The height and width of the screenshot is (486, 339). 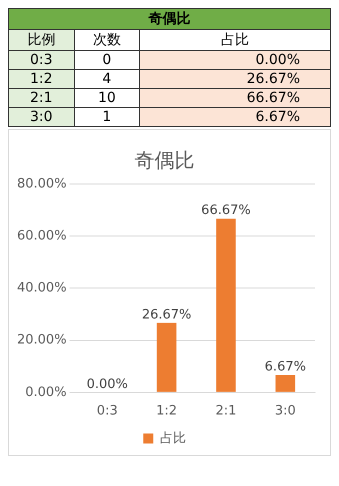 What do you see at coordinates (226, 210) in the screenshot?
I see `data-label: 66.67%` at bounding box center [226, 210].